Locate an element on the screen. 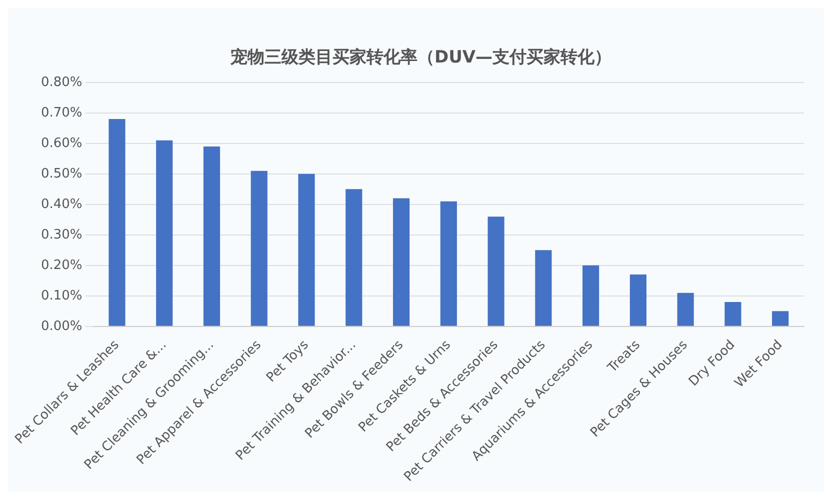 The width and height of the screenshot is (832, 500). y-tick-label: 0.40% is located at coordinates (61, 204).